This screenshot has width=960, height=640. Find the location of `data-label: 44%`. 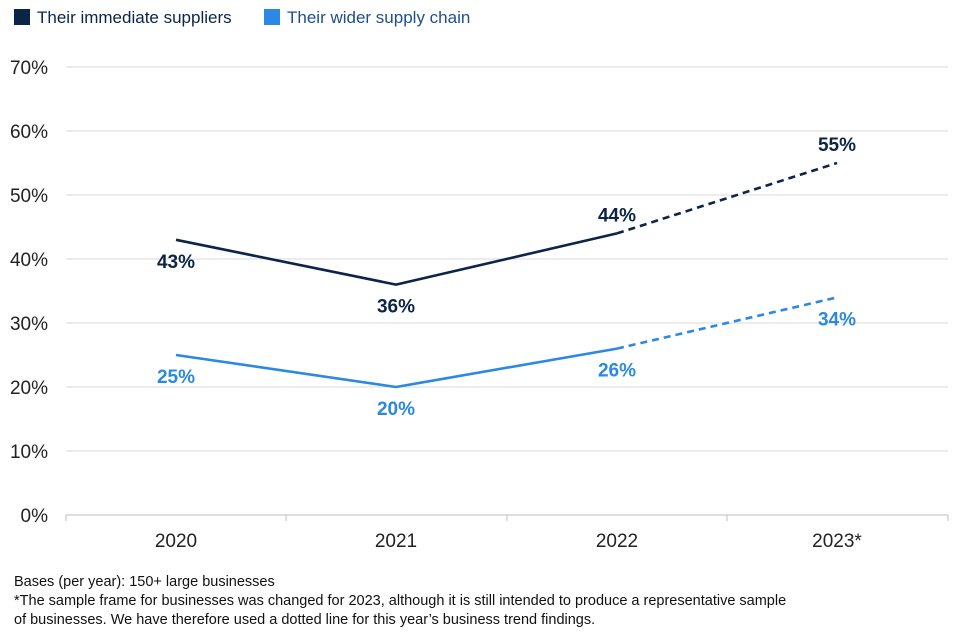

data-label: 44% is located at coordinates (617, 215).